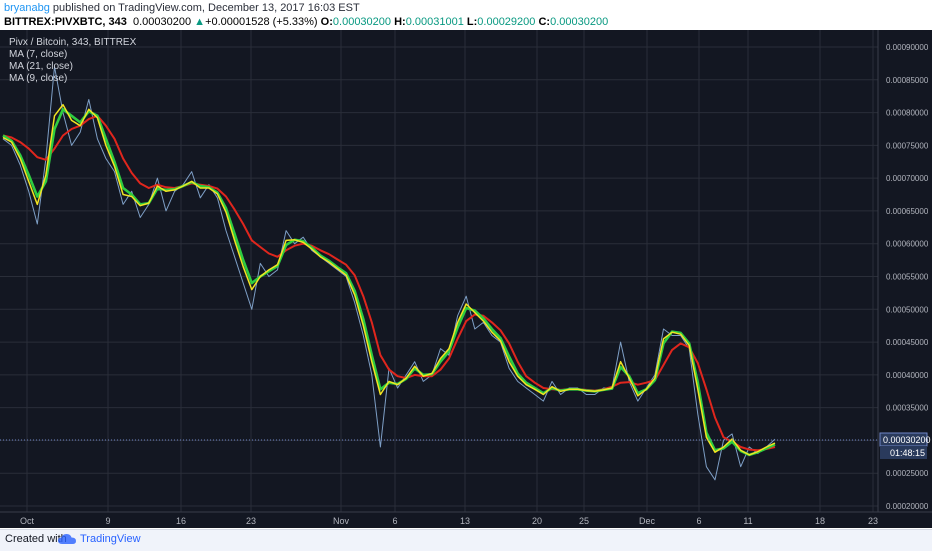 The height and width of the screenshot is (551, 932). Describe the element at coordinates (907, 342) in the screenshot. I see `y-tick-label: 0.00045000` at that location.